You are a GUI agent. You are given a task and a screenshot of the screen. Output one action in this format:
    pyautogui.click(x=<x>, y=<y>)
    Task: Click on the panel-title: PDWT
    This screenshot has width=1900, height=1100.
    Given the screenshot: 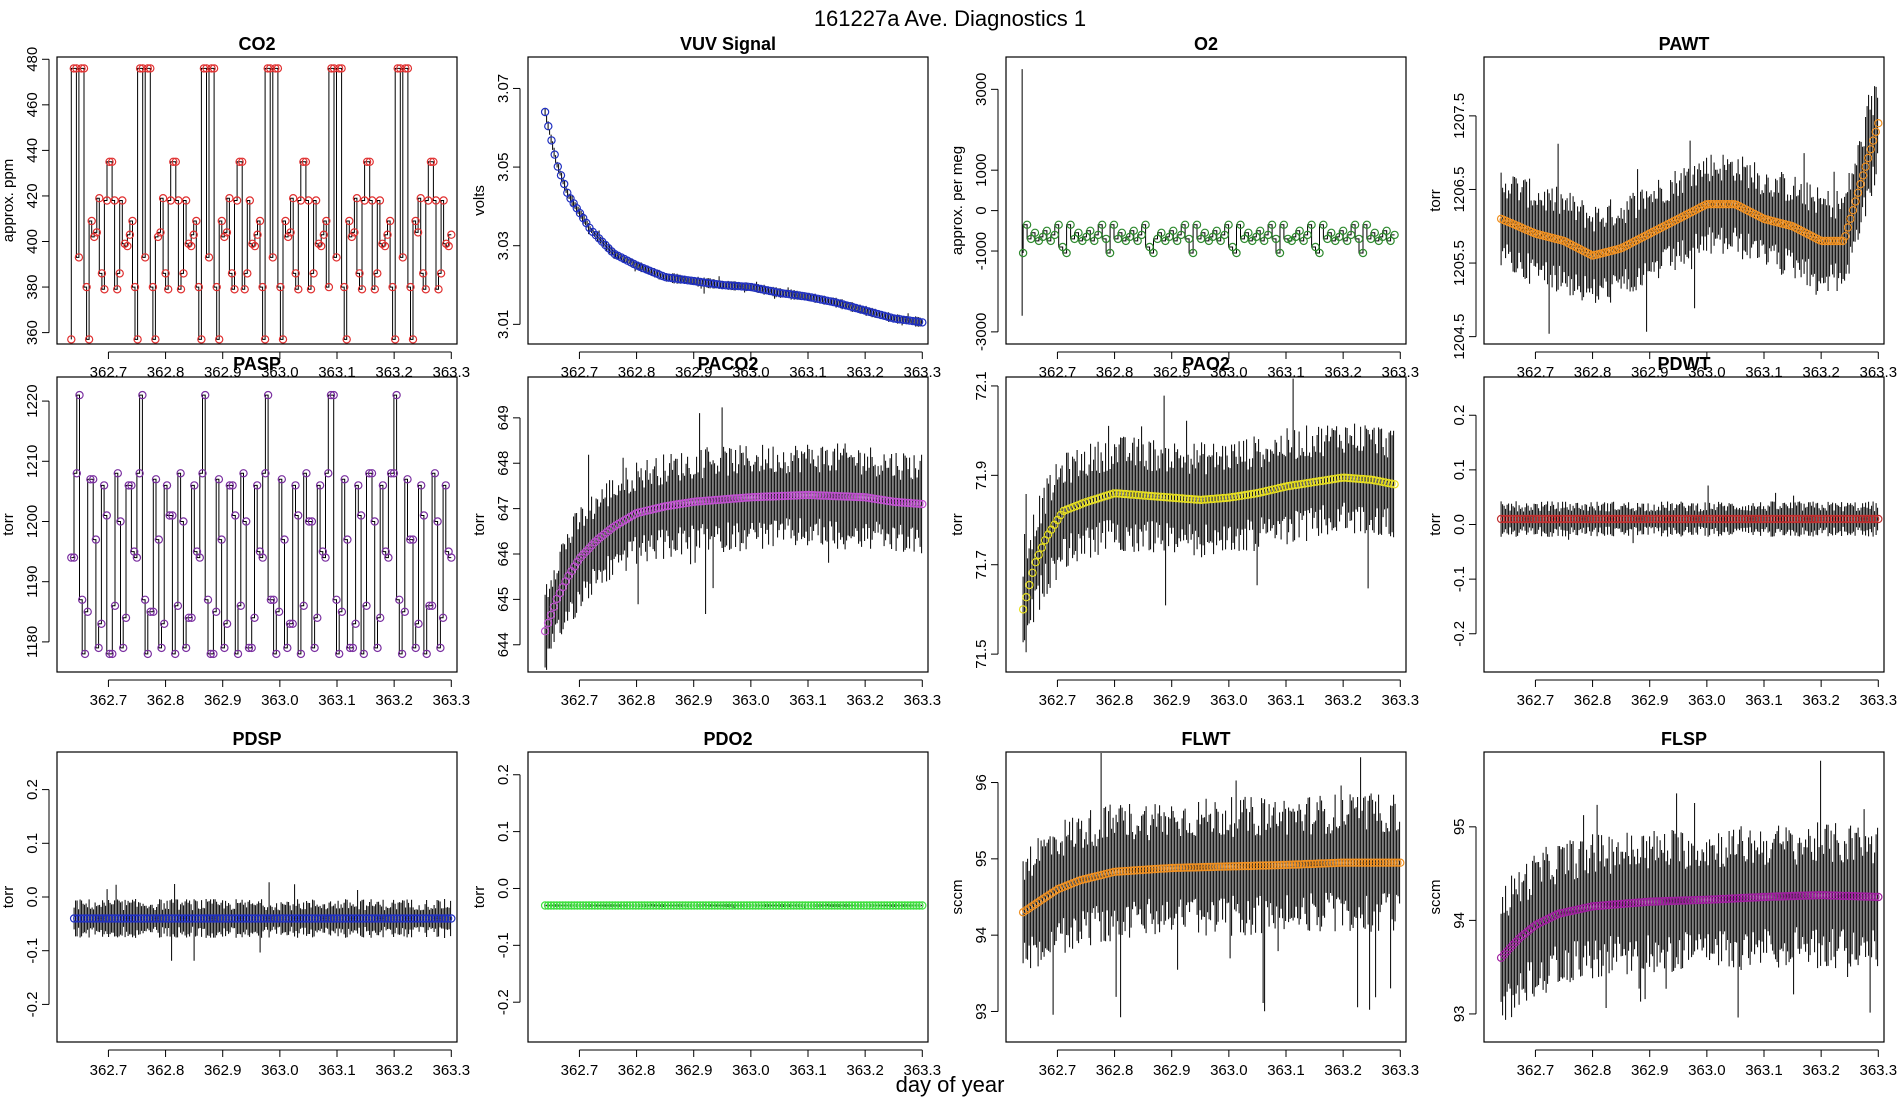 What is the action you would take?
    pyautogui.click(x=1684, y=364)
    